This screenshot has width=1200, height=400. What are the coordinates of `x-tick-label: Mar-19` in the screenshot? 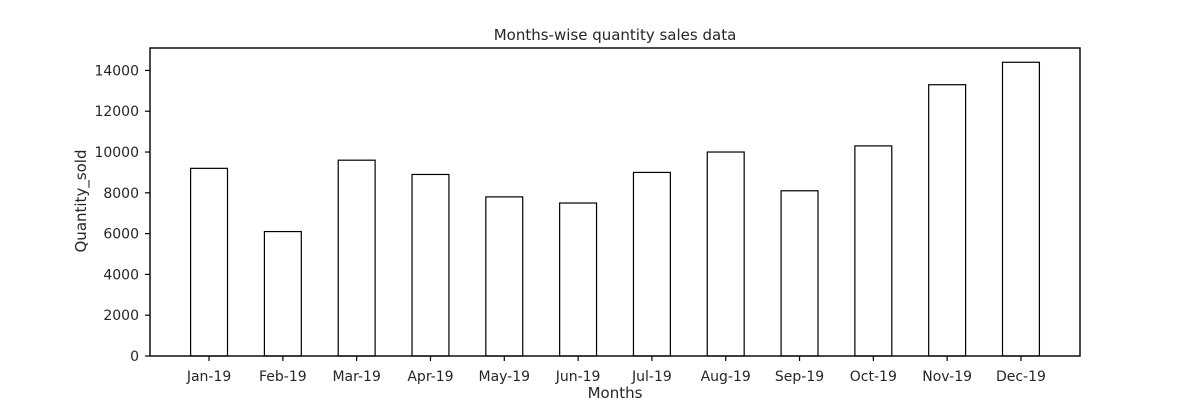 It's located at (356, 377).